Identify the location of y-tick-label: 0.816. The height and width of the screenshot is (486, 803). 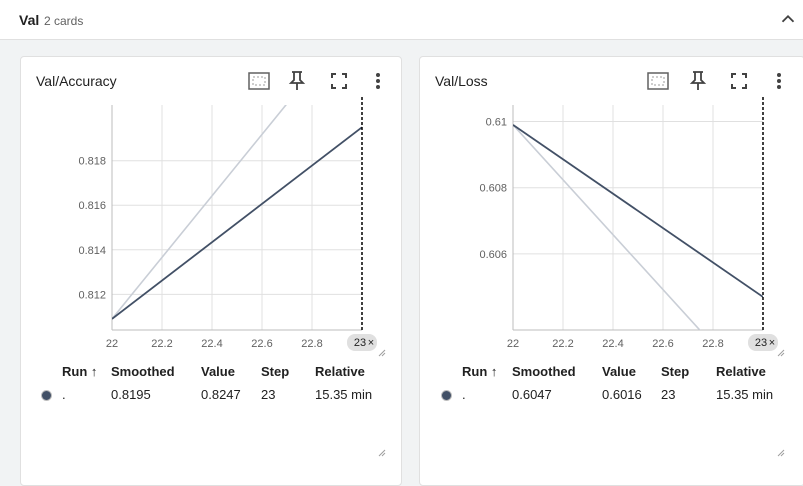
(92, 206).